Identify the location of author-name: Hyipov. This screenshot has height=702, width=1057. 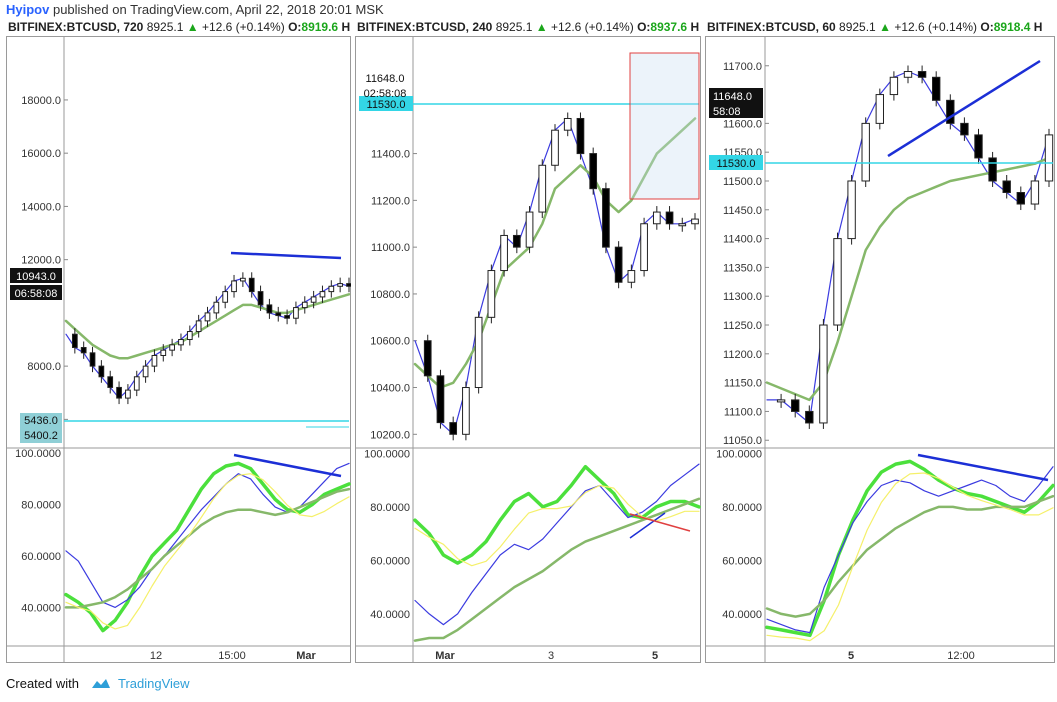
(28, 9).